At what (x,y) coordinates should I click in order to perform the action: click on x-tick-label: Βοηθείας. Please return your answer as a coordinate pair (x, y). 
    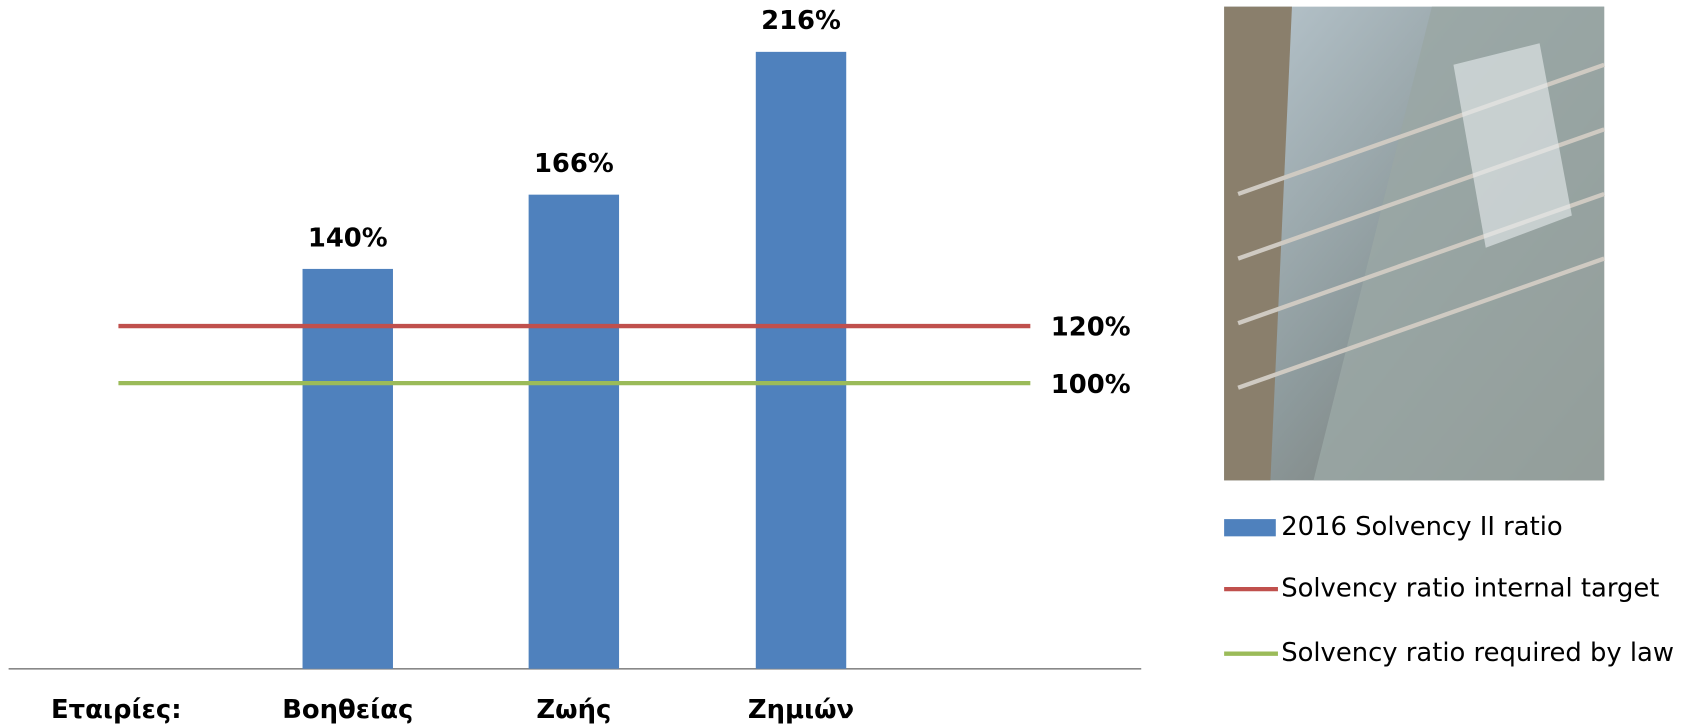
    Looking at the image, I should click on (347, 710).